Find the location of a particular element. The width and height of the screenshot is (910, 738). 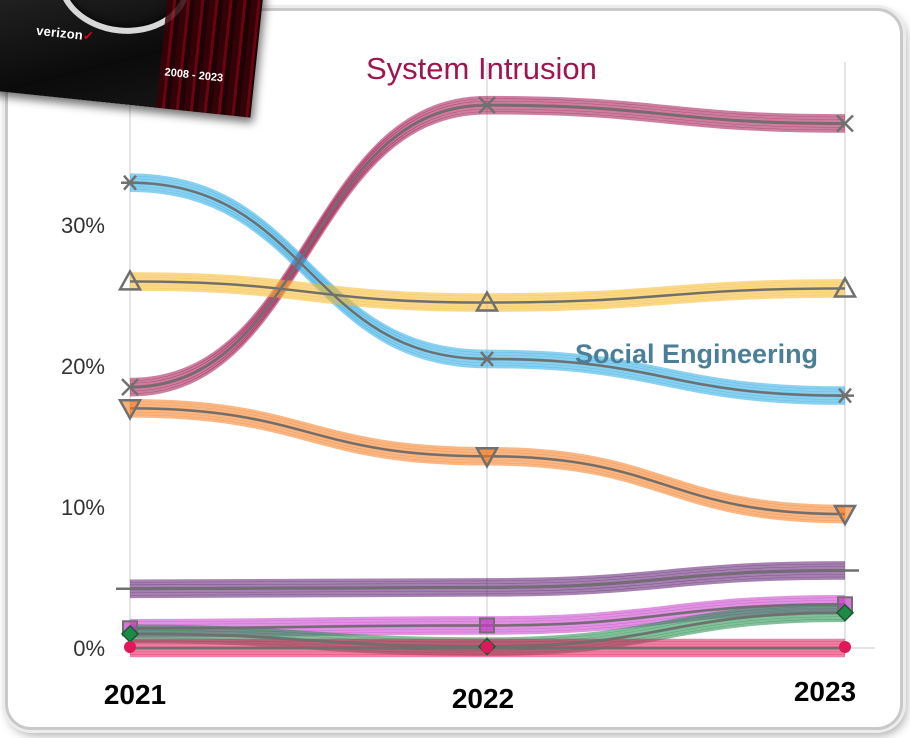

x-tick-label: 2021 is located at coordinates (135, 694).